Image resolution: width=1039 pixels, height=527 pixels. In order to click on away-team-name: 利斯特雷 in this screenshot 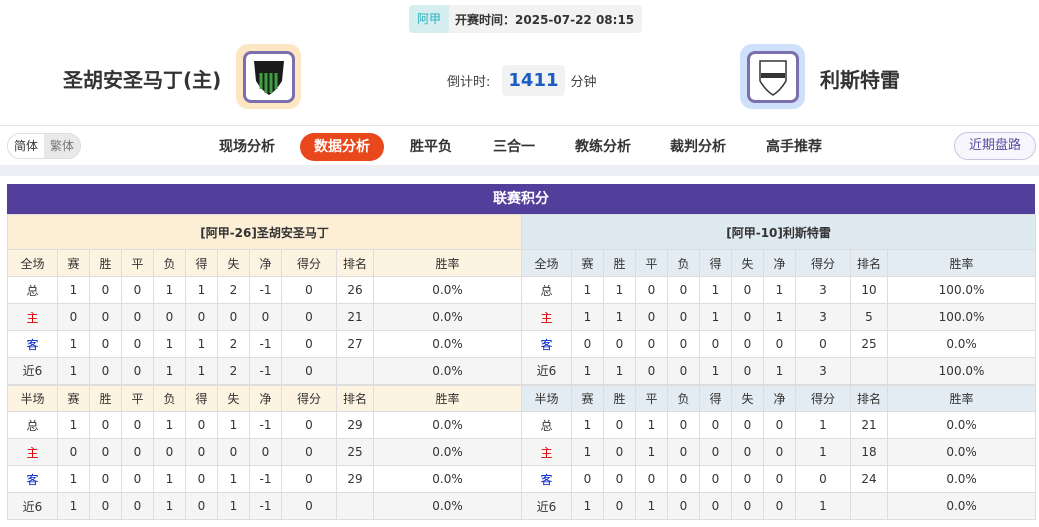, I will do `click(860, 80)`.